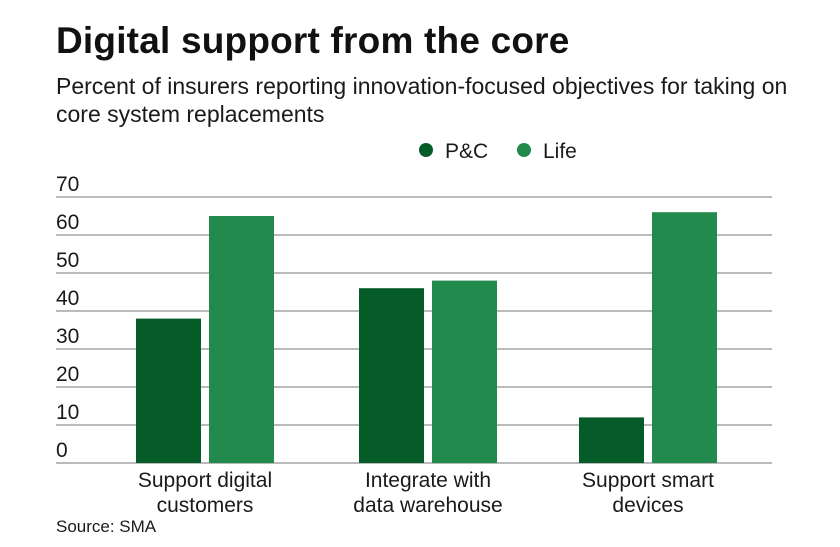  What do you see at coordinates (205, 505) in the screenshot?
I see `x-category-label: customers` at bounding box center [205, 505].